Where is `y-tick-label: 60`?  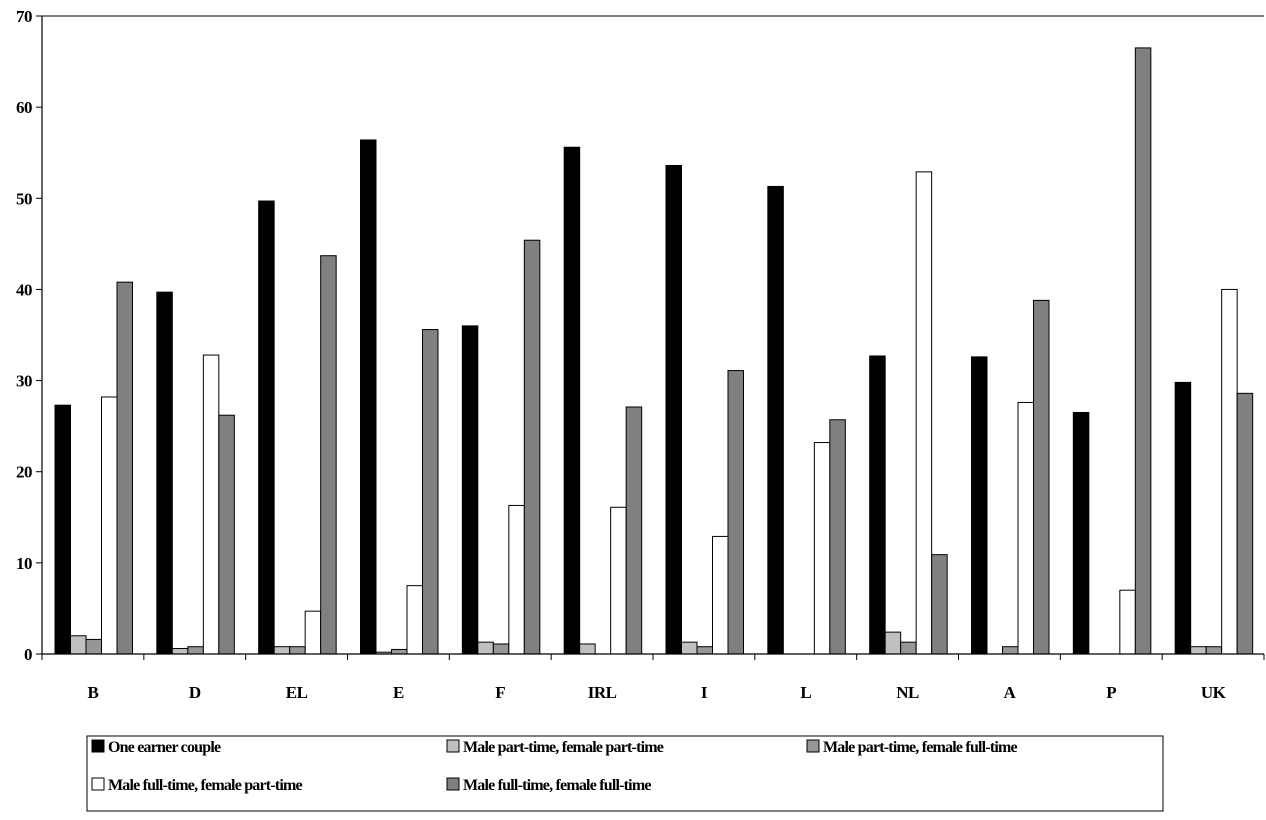 y-tick-label: 60 is located at coordinates (24, 107).